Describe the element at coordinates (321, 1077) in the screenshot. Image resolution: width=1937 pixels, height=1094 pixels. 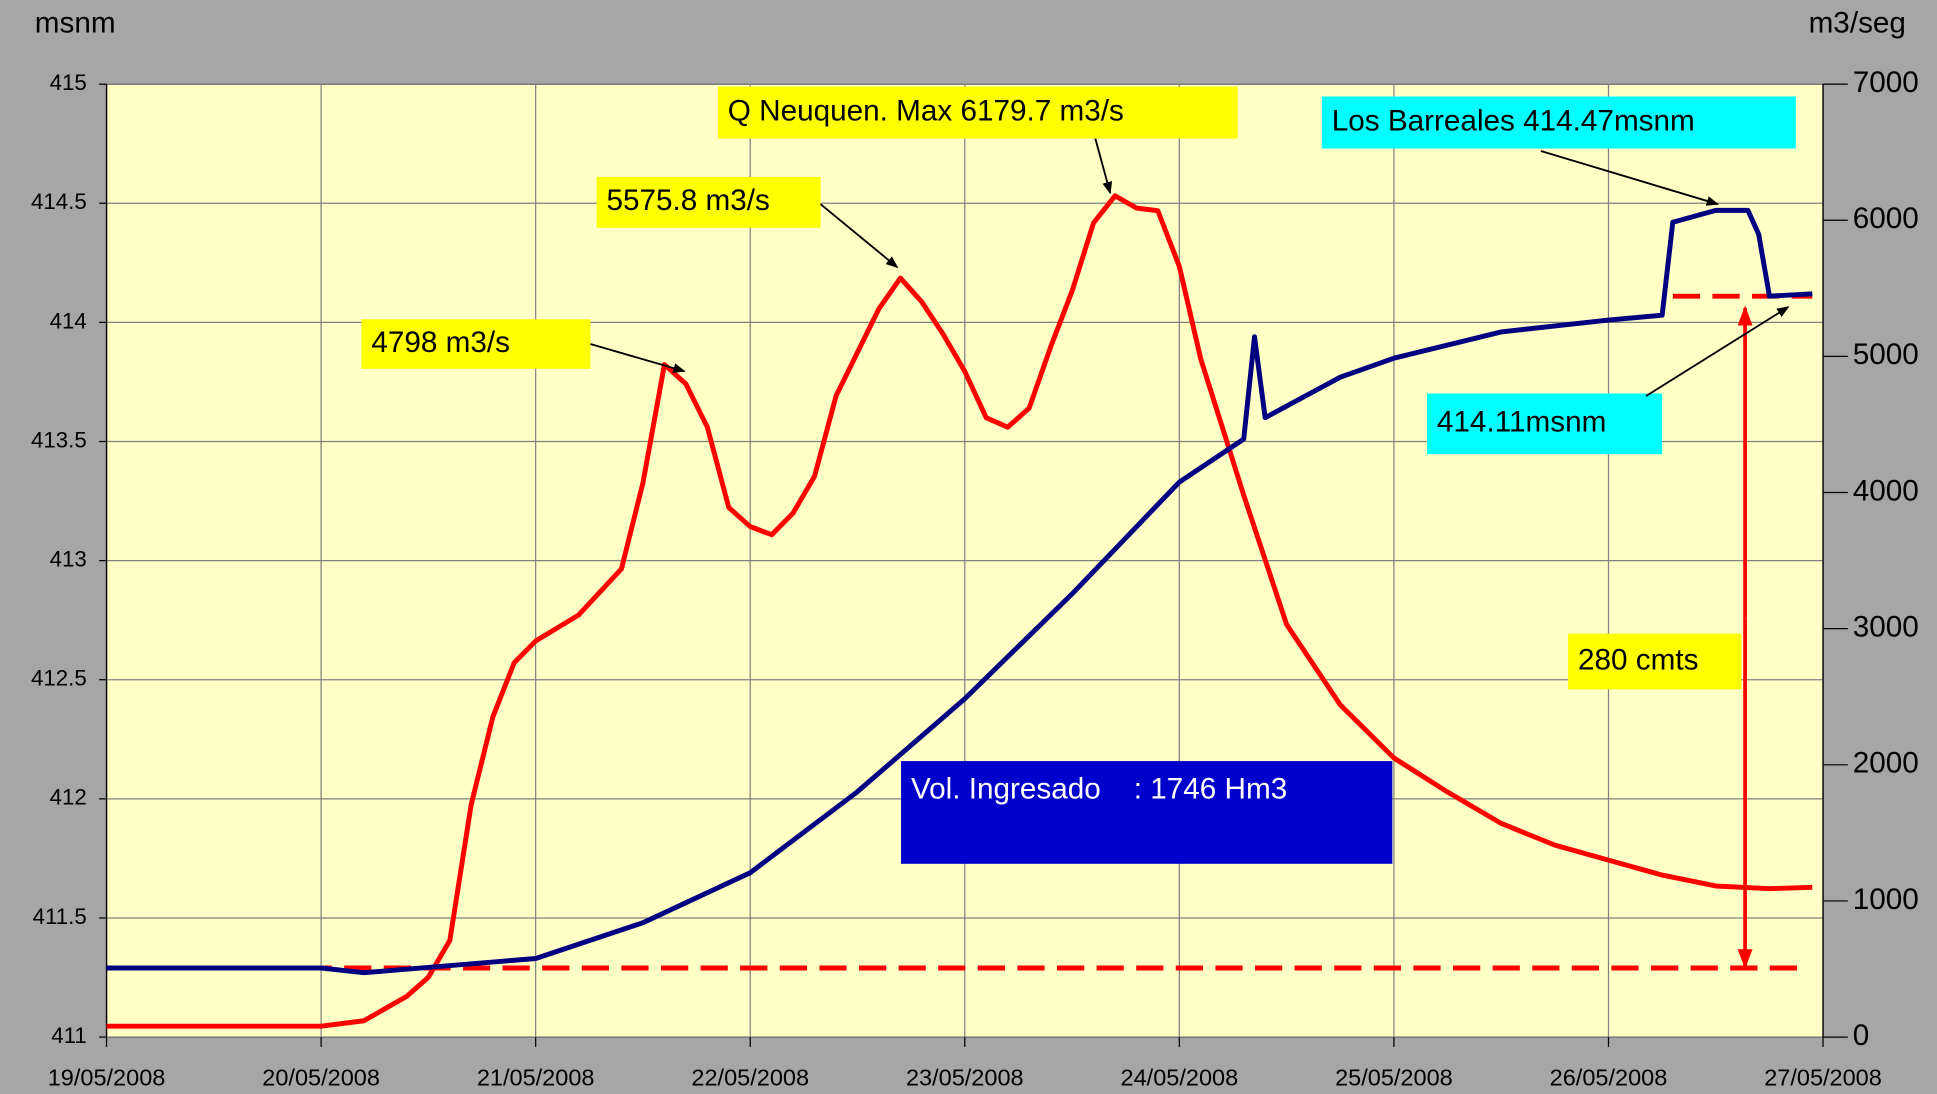
I see `x-tick-label: 20/05/2008` at that location.